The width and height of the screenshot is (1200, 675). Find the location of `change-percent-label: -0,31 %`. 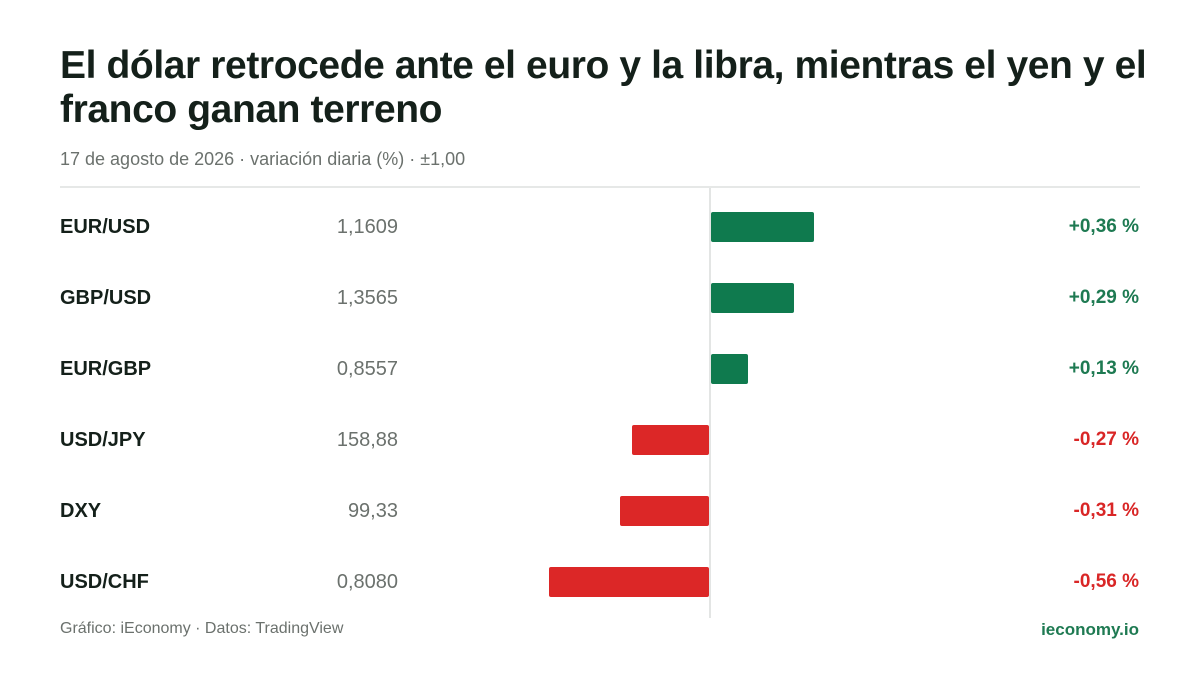

change-percent-label: -0,31 % is located at coordinates (1106, 510).